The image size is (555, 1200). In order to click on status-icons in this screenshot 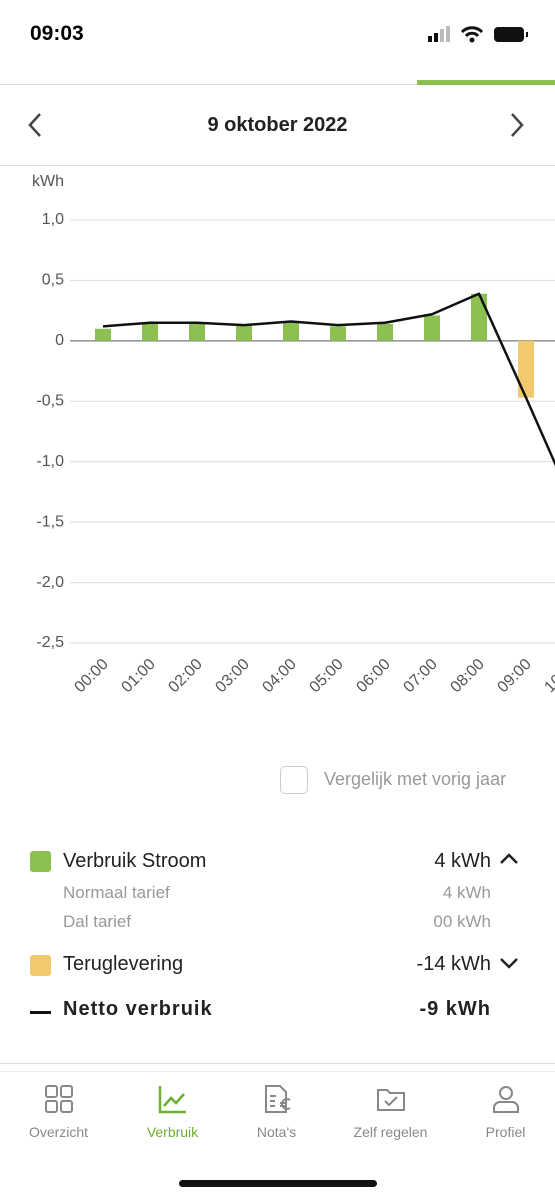, I will do `click(478, 34)`.